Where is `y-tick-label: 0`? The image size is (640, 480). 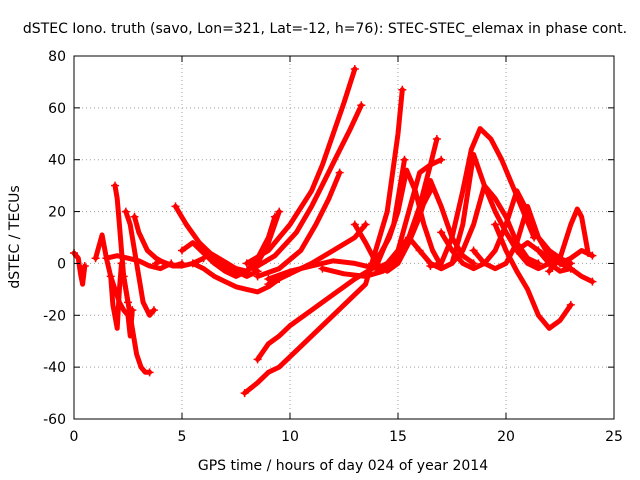
y-tick-label: 0 is located at coordinates (61, 264).